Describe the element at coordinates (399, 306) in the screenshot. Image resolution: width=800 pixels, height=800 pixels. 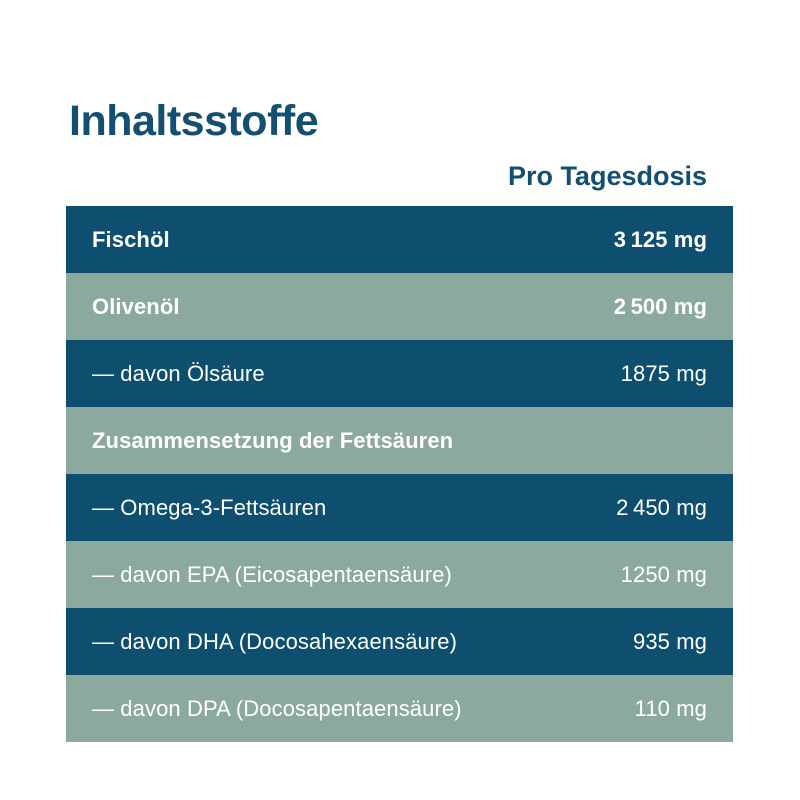
I see `table-row: Olivenöl 2 500 mg` at that location.